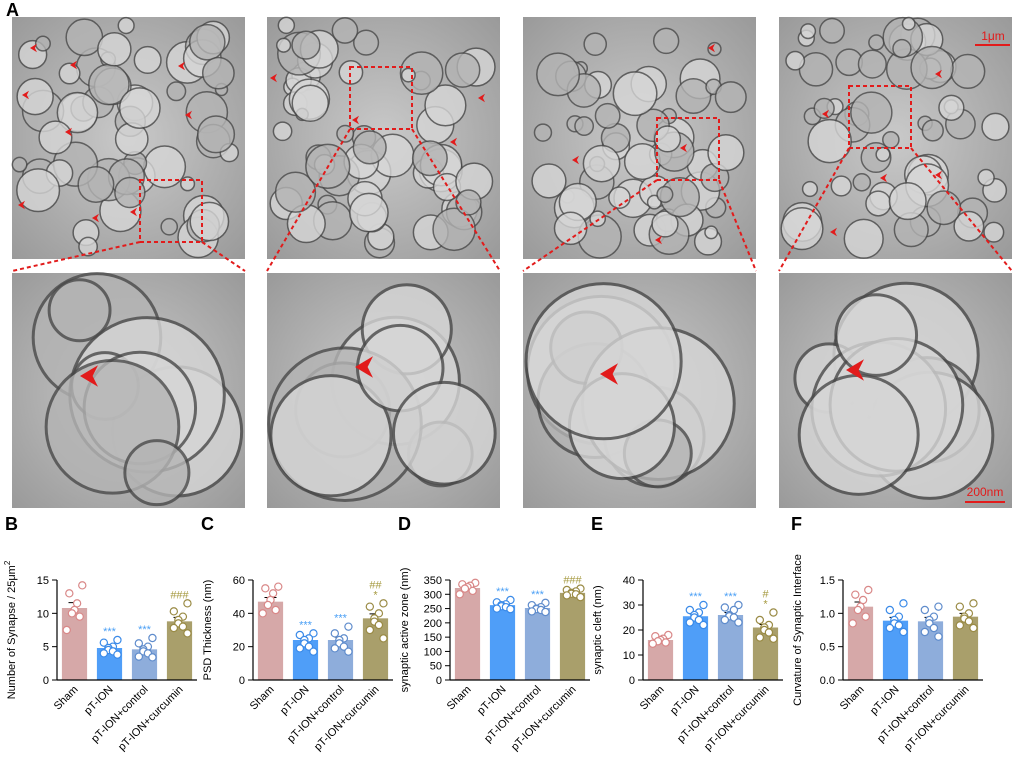 The image size is (1020, 769). What do you see at coordinates (827, 614) in the screenshot?
I see `y-tick-label: 1.0` at bounding box center [827, 614].